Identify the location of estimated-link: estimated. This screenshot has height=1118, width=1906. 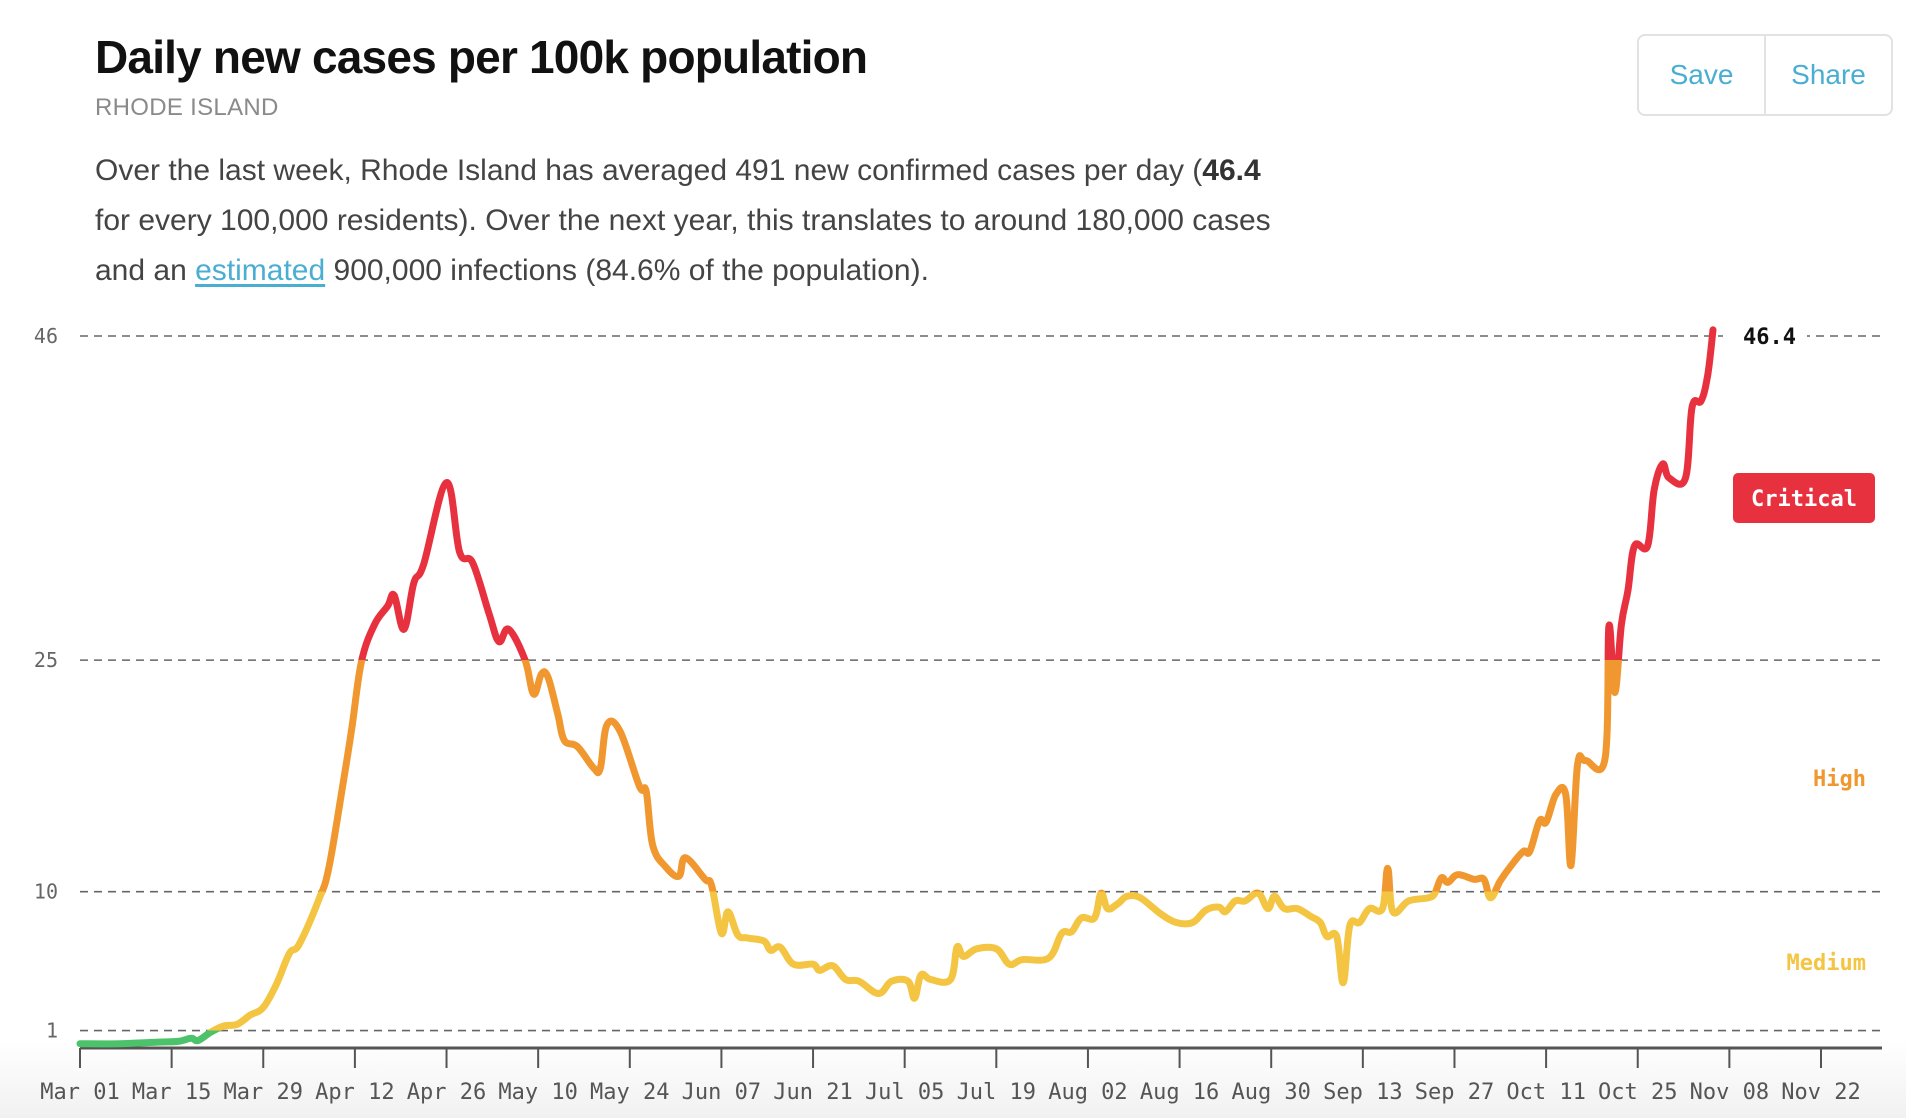
(260, 270).